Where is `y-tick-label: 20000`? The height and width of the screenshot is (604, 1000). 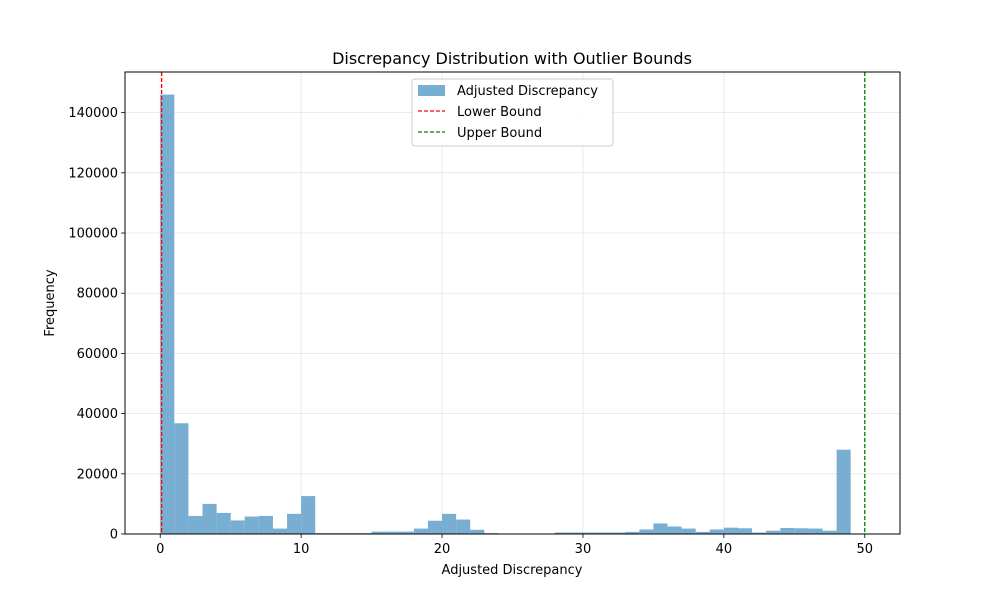
y-tick-label: 20000 is located at coordinates (97, 474).